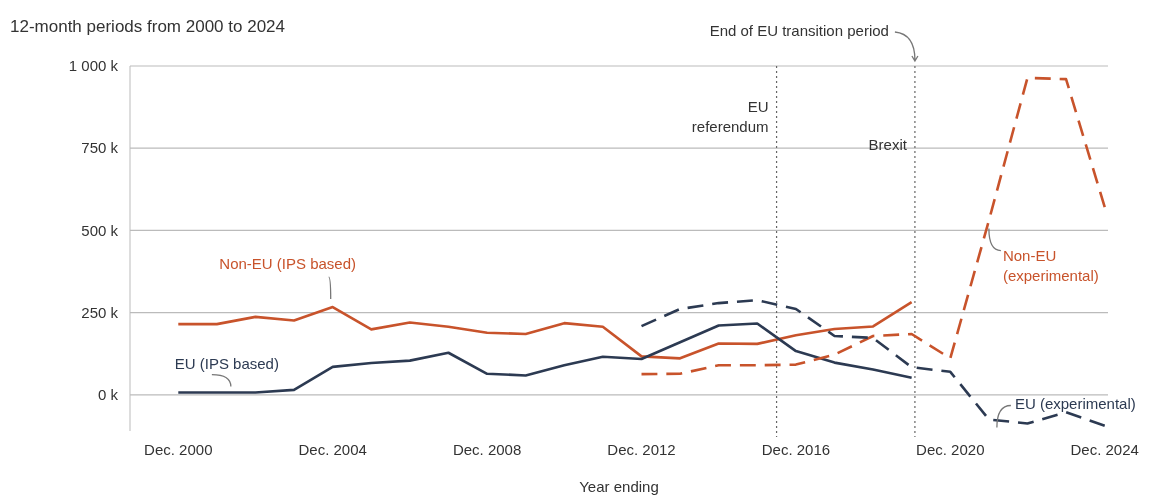 The height and width of the screenshot is (498, 1158). I want to click on y-tick-label: 0 k, so click(108, 395).